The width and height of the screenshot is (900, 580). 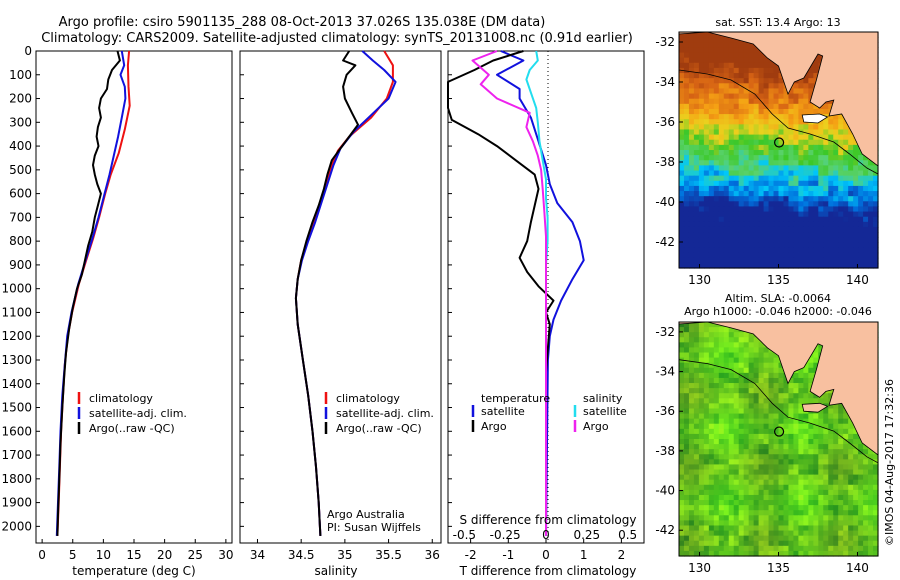 What do you see at coordinates (665, 451) in the screenshot?
I see `y-tick-label: -38` at bounding box center [665, 451].